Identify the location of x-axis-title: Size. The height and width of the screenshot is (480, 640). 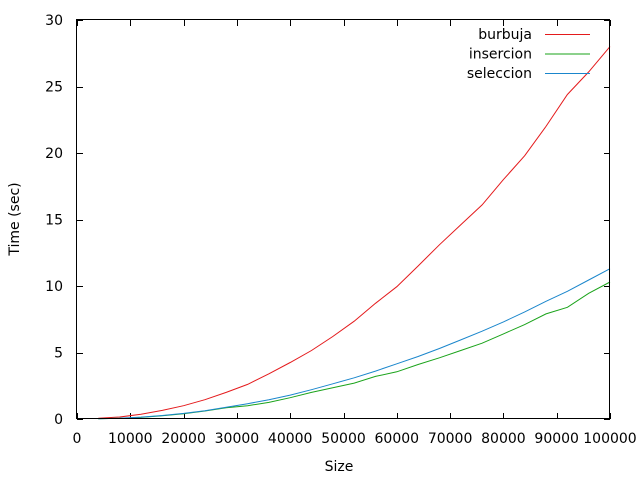
(339, 467).